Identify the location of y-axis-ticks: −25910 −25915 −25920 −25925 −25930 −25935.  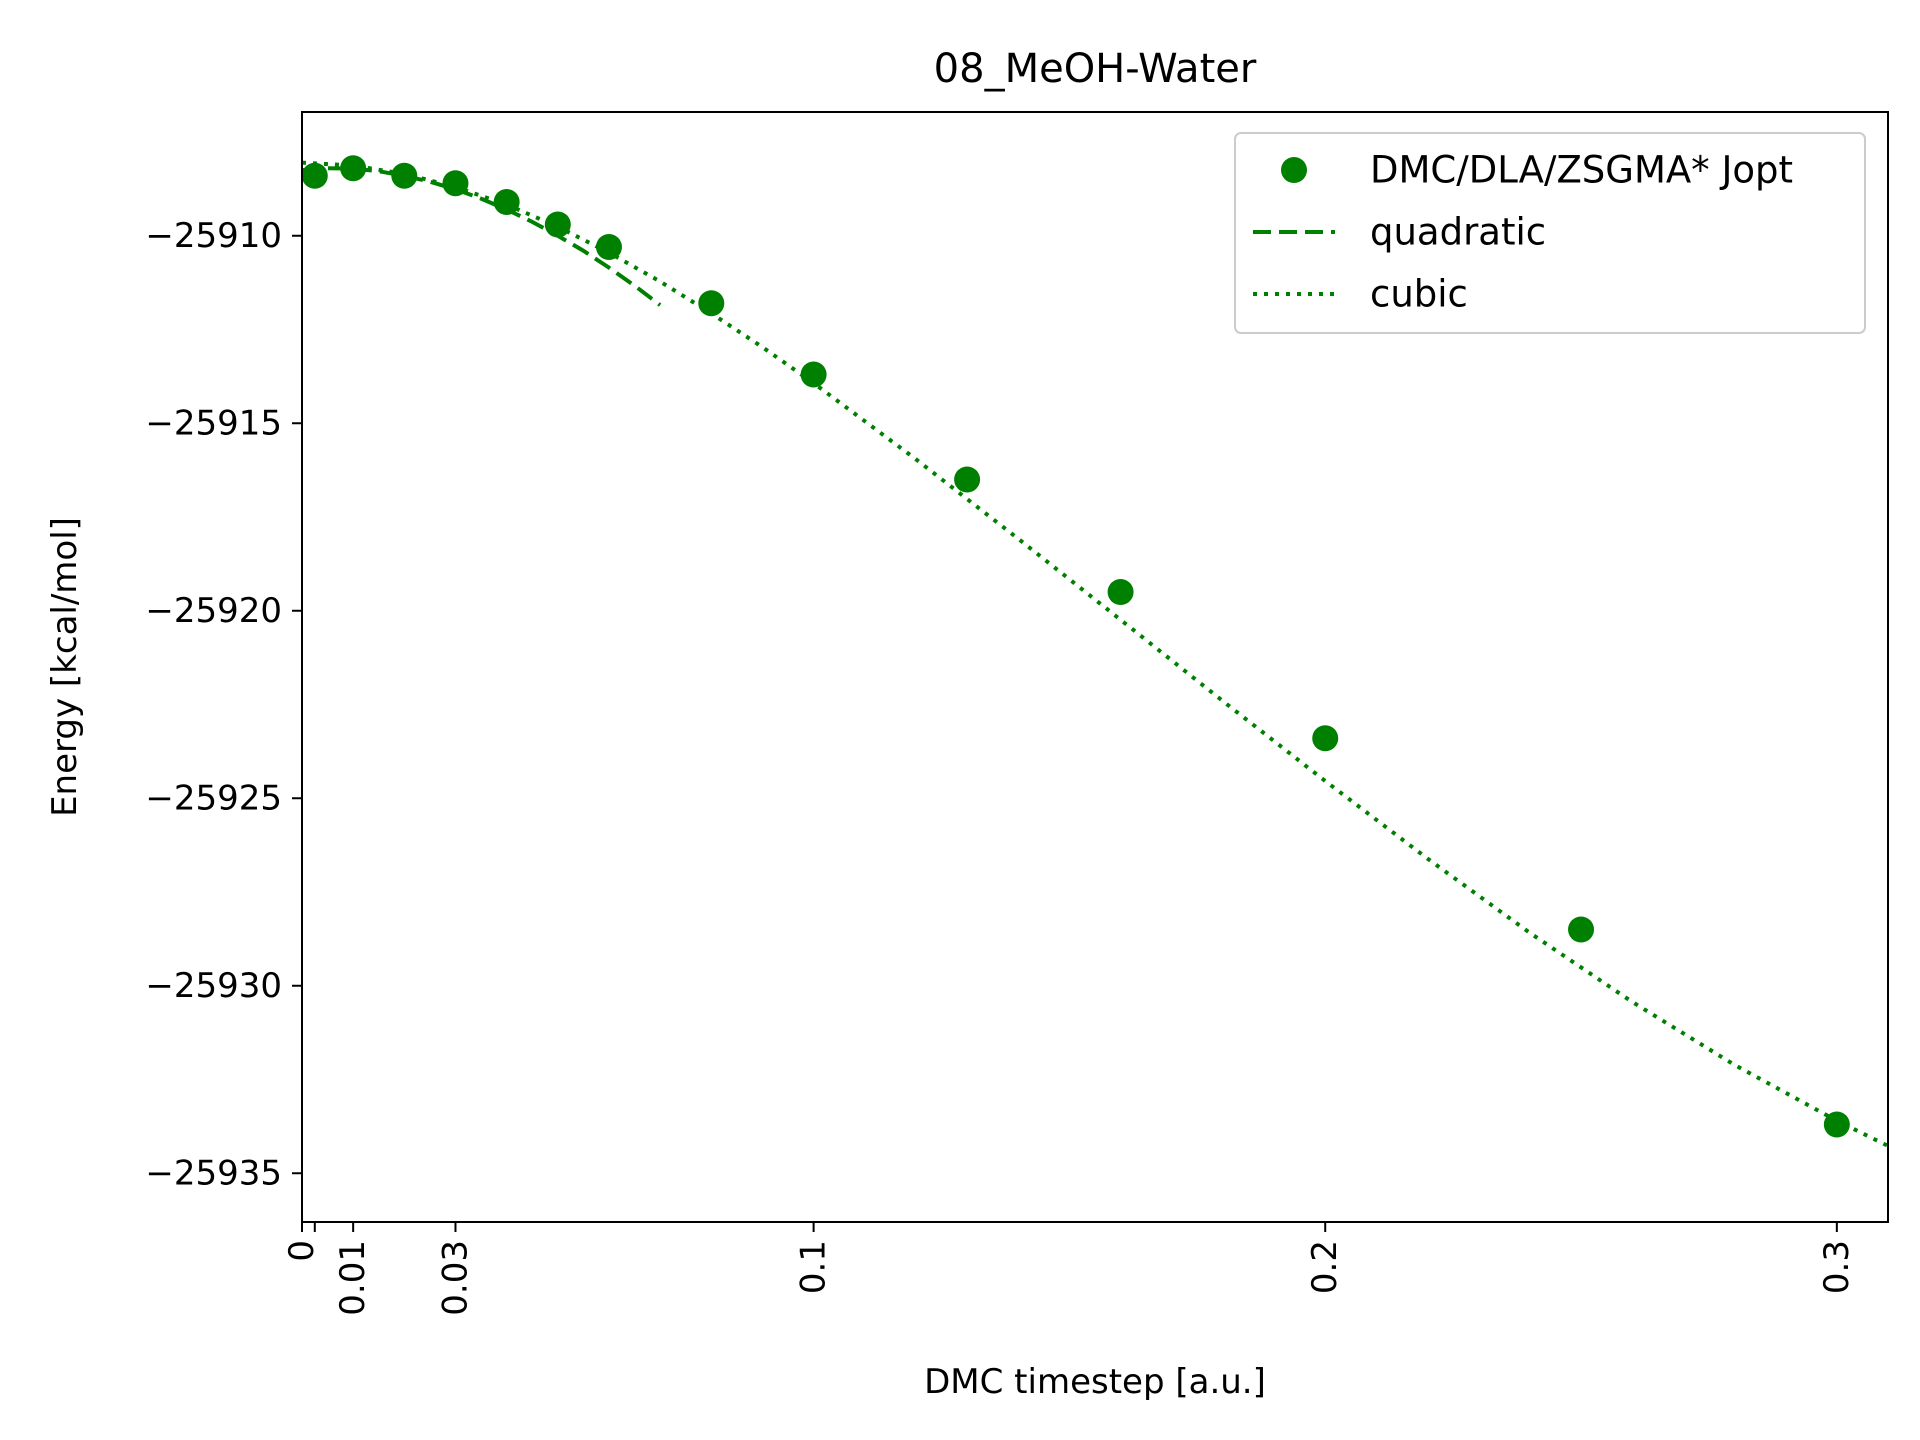
(223, 704).